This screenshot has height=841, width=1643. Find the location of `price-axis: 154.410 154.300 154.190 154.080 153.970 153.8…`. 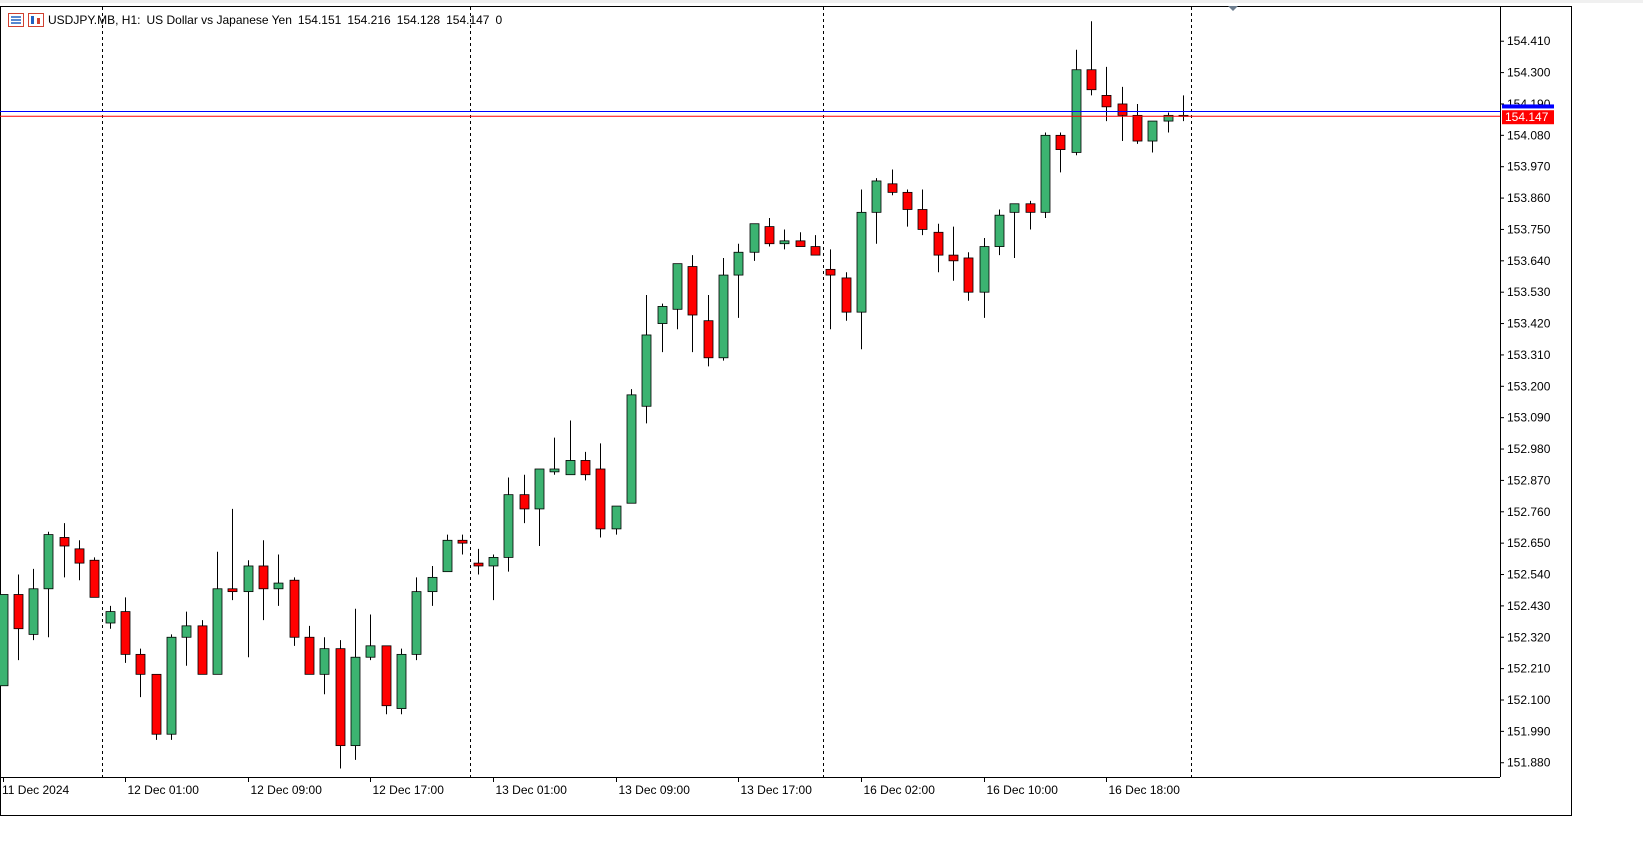

price-axis: 154.410 154.300 154.190 154.080 153.970 153.8… is located at coordinates (1527, 392).